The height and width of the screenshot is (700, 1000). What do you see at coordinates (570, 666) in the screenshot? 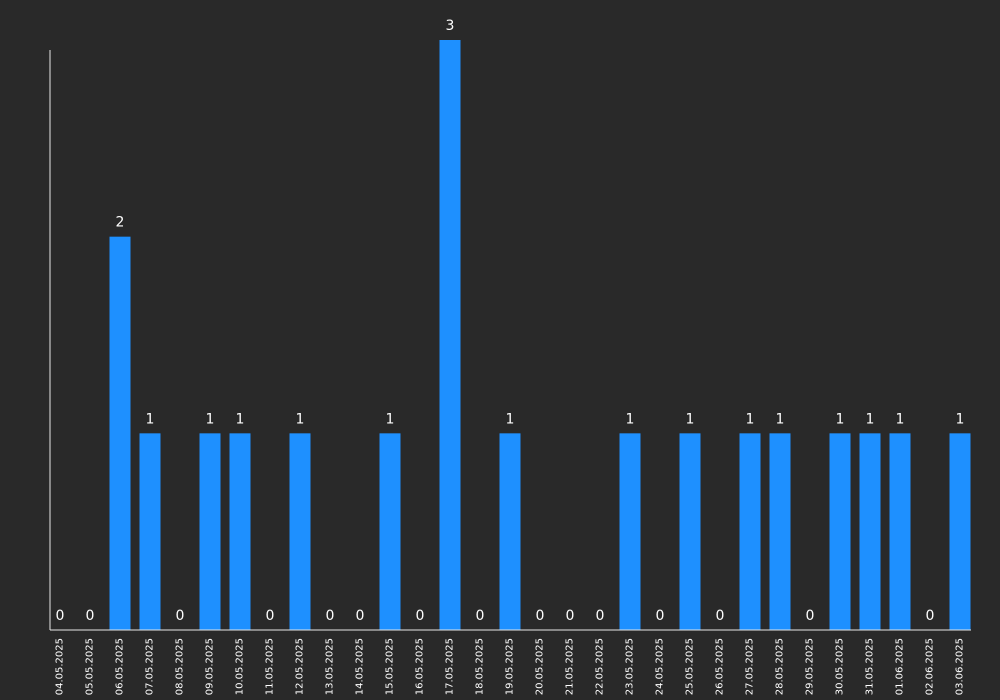
I see `x-tick-label: 21.05.2025` at bounding box center [570, 666].